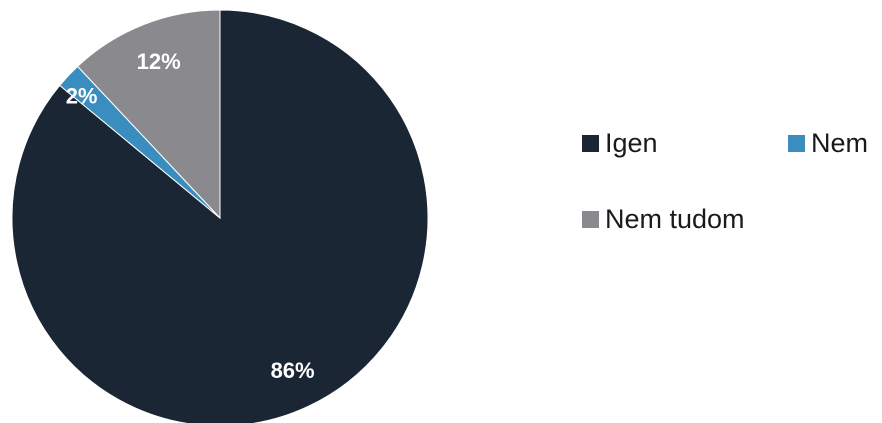  I want to click on legend-item-igen: Igen, so click(620, 143).